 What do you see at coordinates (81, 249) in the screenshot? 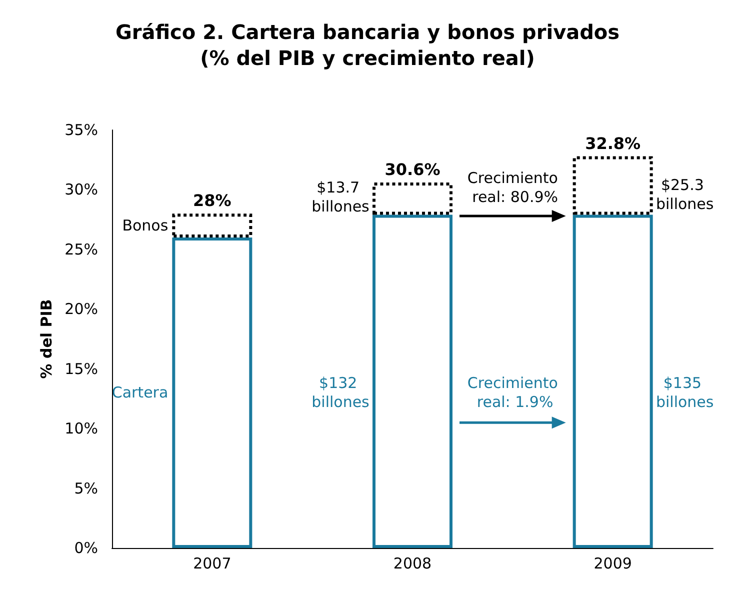
I see `y-tick-label: 25%` at bounding box center [81, 249].